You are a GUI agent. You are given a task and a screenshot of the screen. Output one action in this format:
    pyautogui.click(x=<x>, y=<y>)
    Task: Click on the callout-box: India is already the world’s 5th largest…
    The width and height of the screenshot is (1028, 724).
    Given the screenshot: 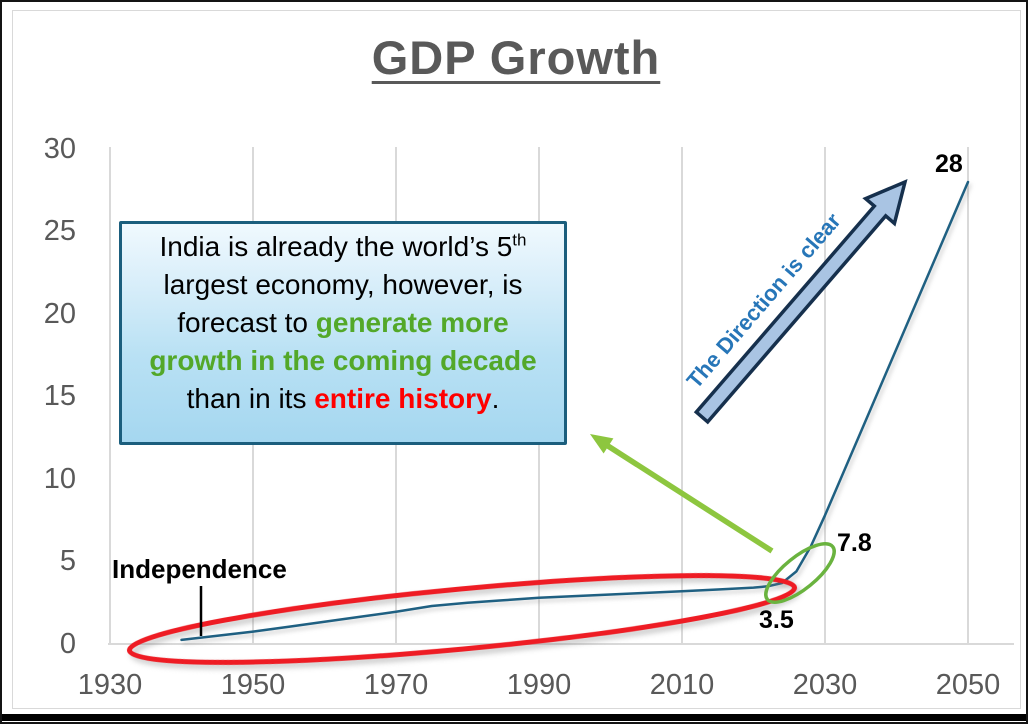 What is the action you would take?
    pyautogui.click(x=343, y=333)
    